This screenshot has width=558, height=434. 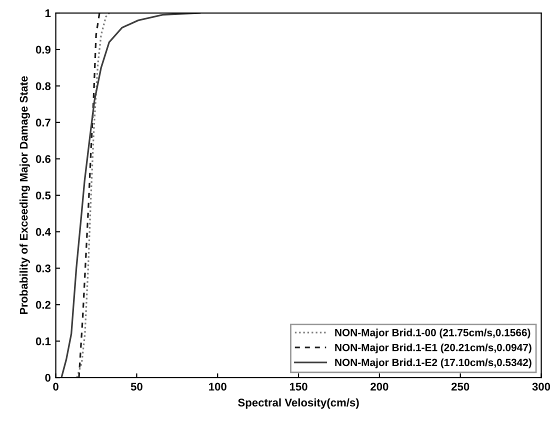 What do you see at coordinates (460, 386) in the screenshot?
I see `x-tick-label: 250` at bounding box center [460, 386].